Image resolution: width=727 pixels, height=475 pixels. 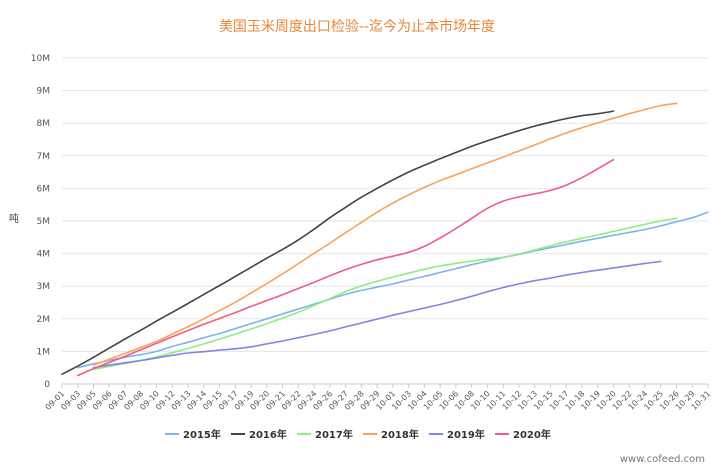 I want to click on legend-label: 2017年, so click(x=334, y=434).